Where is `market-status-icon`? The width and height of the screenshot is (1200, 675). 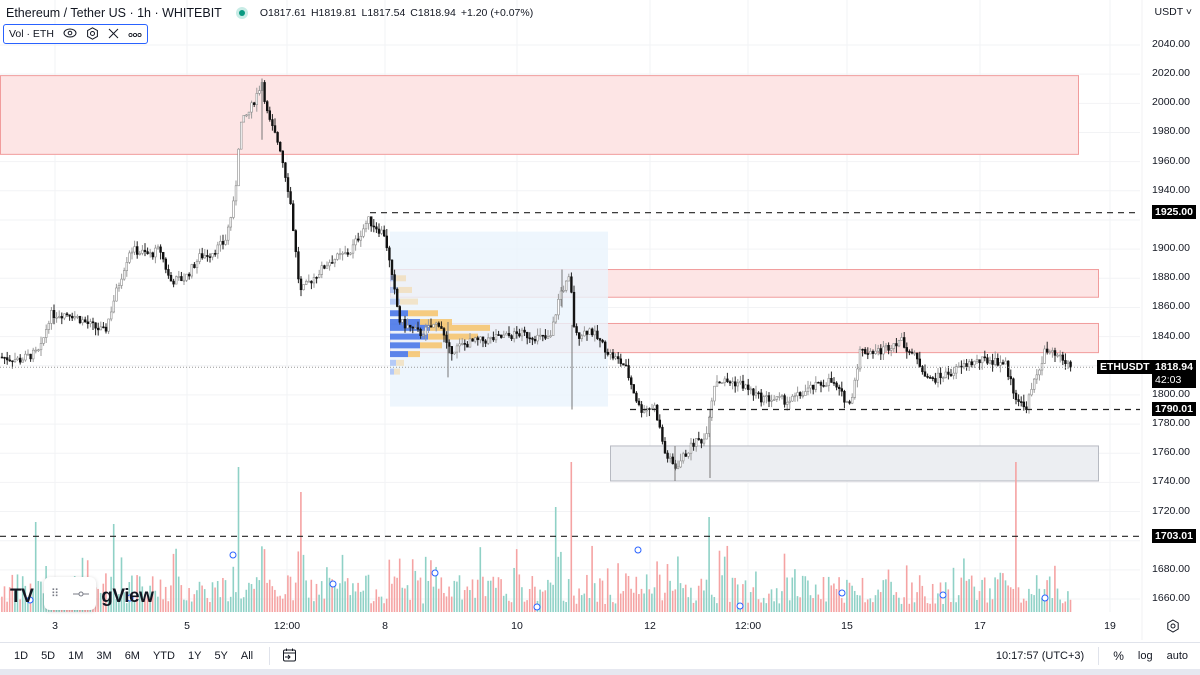 market-status-icon is located at coordinates (241, 13).